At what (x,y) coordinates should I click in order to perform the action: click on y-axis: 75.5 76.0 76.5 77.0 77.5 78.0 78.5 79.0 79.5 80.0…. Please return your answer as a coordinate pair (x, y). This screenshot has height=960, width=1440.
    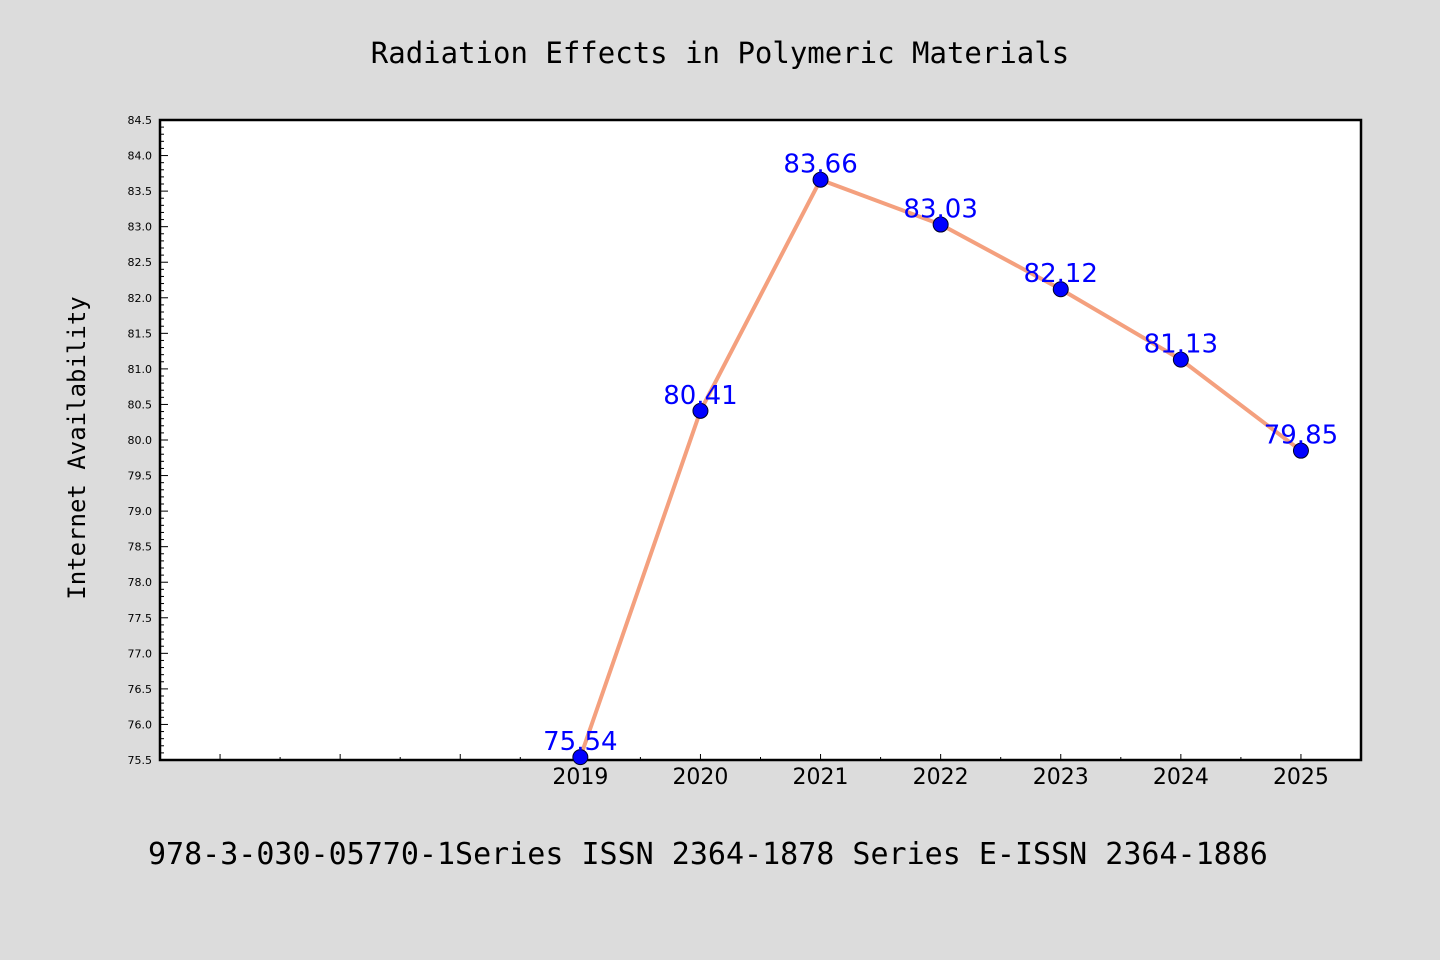
    Looking at the image, I should click on (148, 440).